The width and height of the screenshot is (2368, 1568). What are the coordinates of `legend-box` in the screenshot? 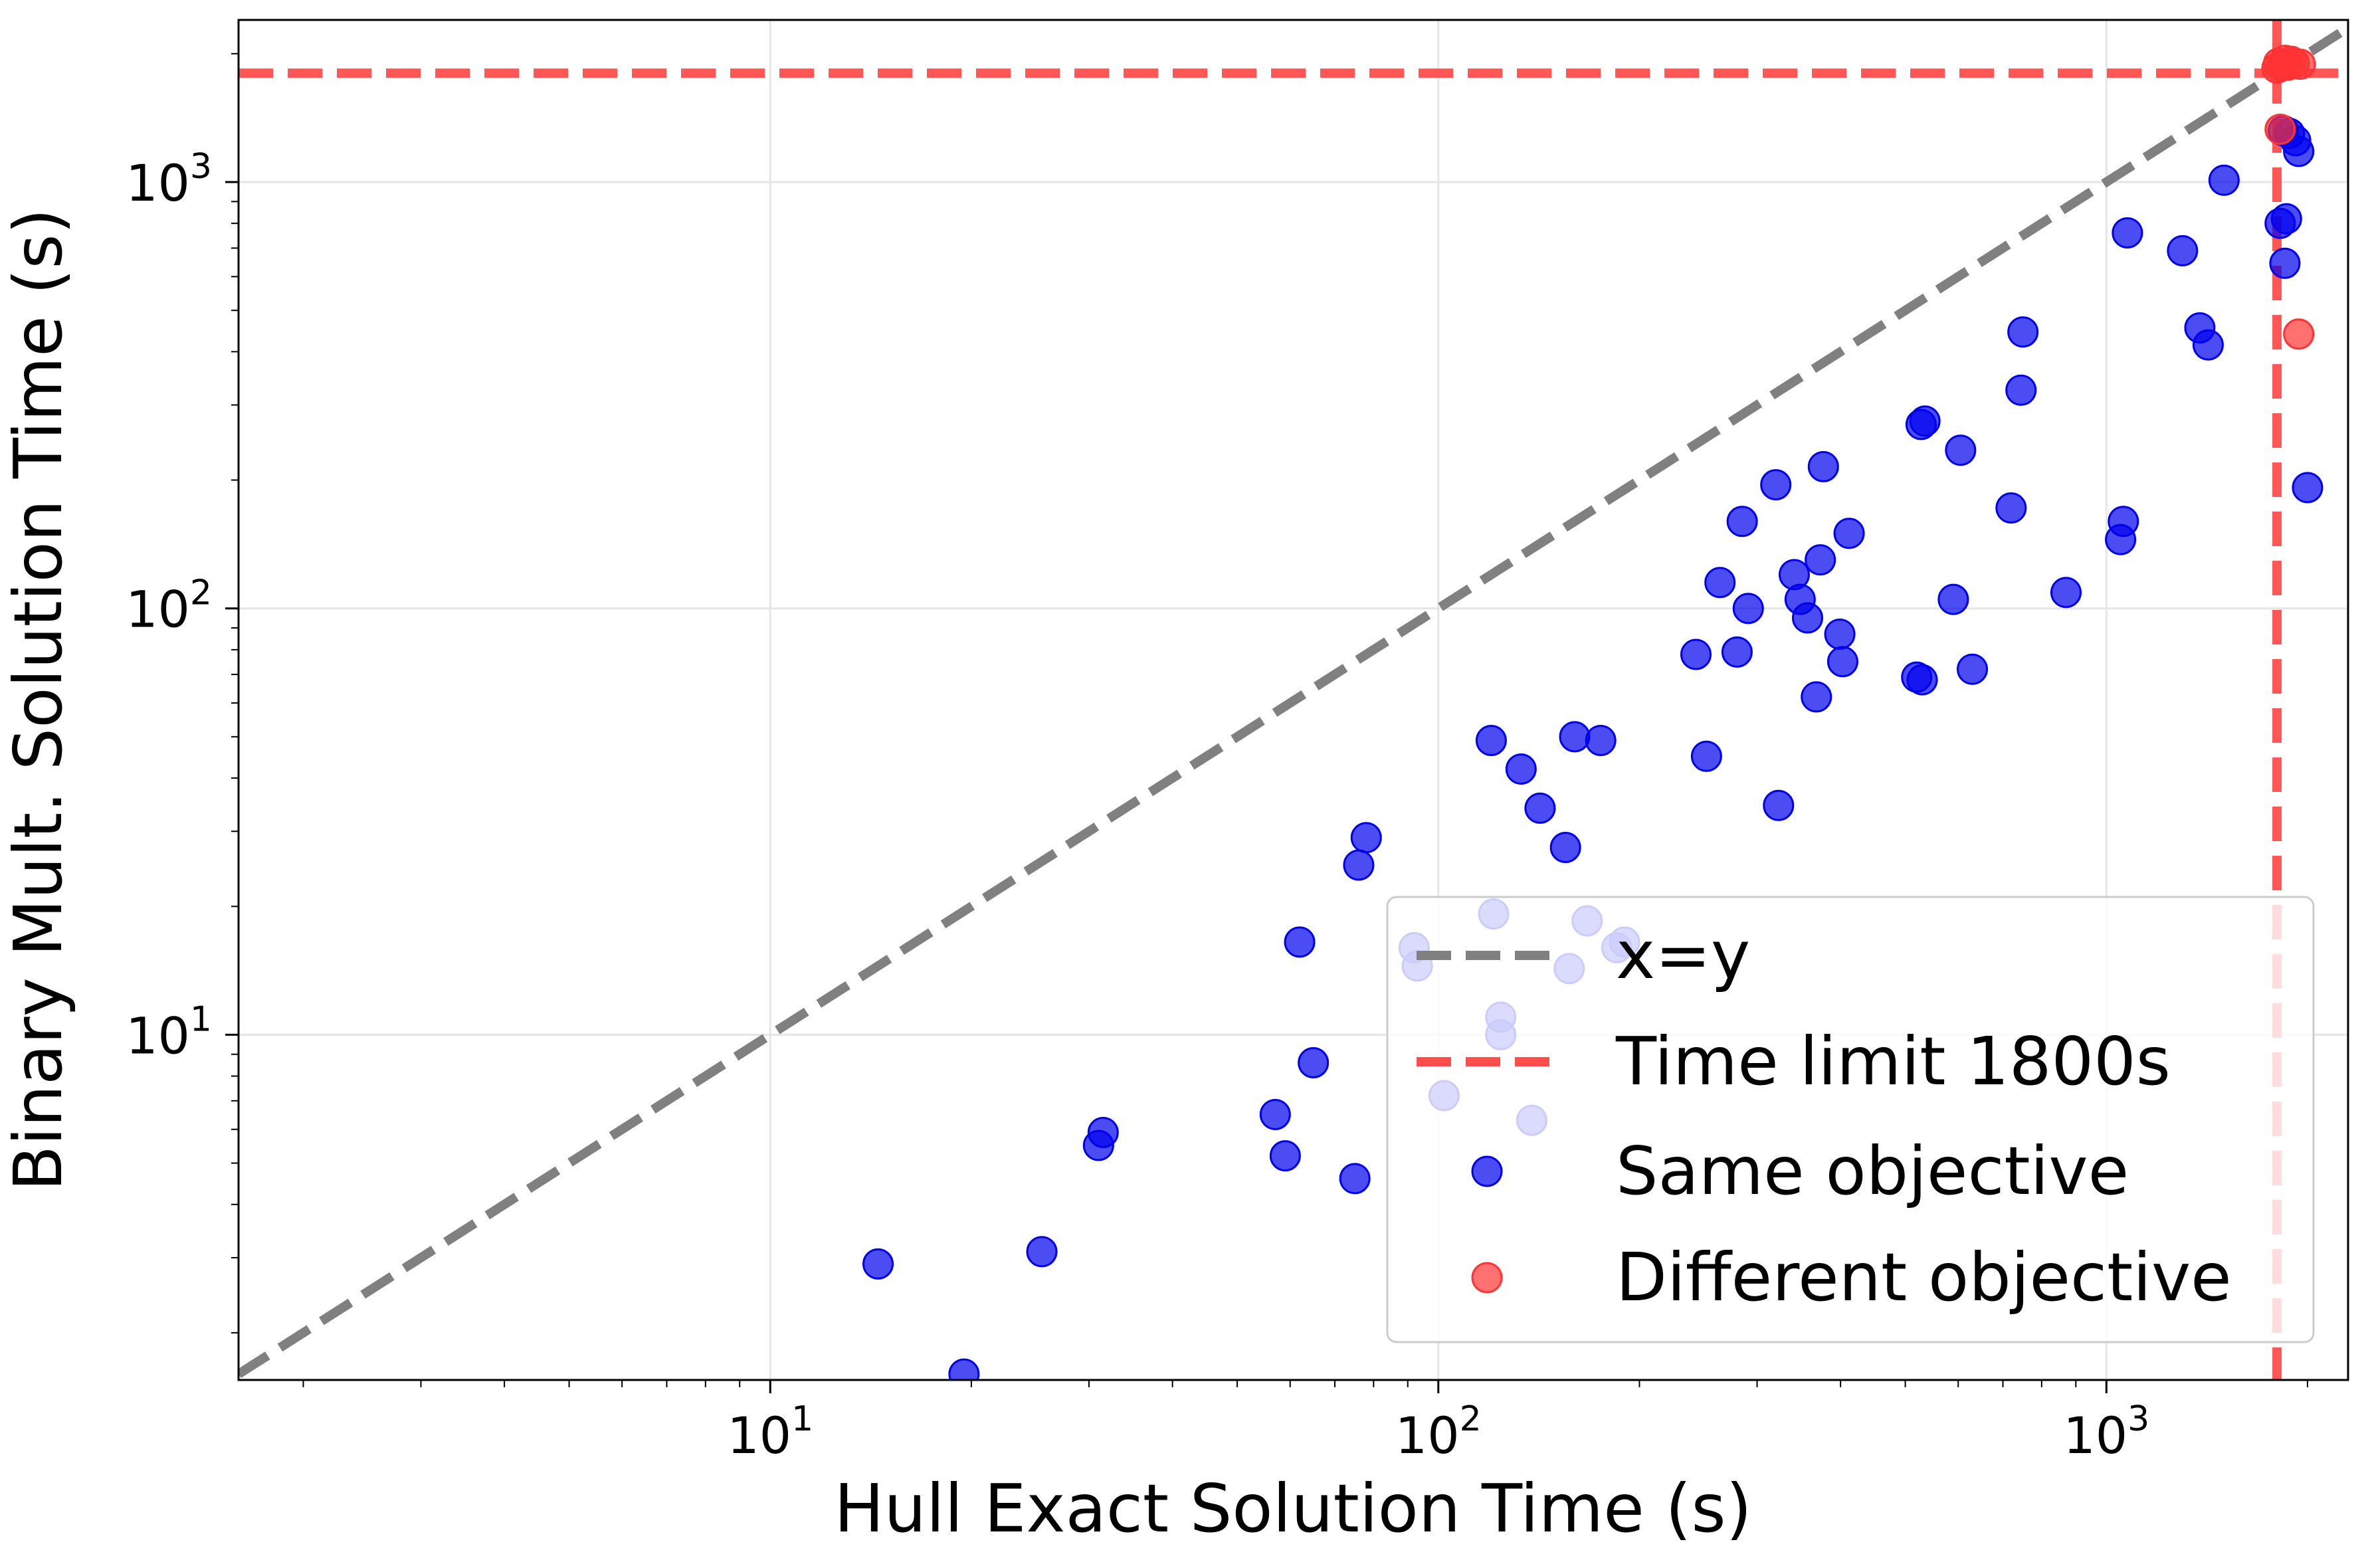 It's located at (1850, 1119).